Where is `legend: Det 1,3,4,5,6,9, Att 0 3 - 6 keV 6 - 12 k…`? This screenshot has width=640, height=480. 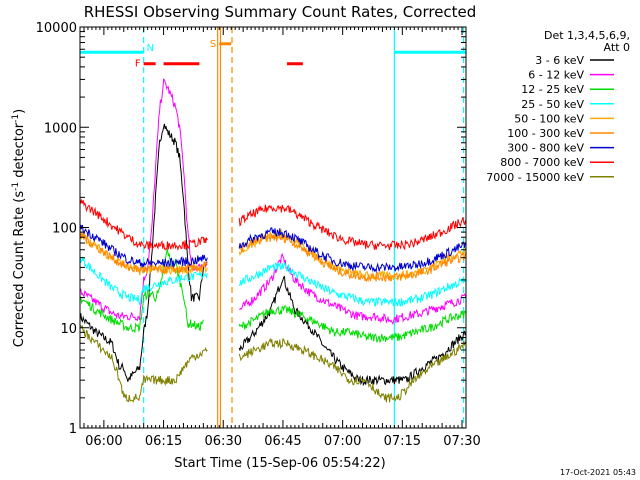
legend: Det 1,3,4,5,6,9, Att 0 3 - 6 keV 6 - 12 k… is located at coordinates (558, 106).